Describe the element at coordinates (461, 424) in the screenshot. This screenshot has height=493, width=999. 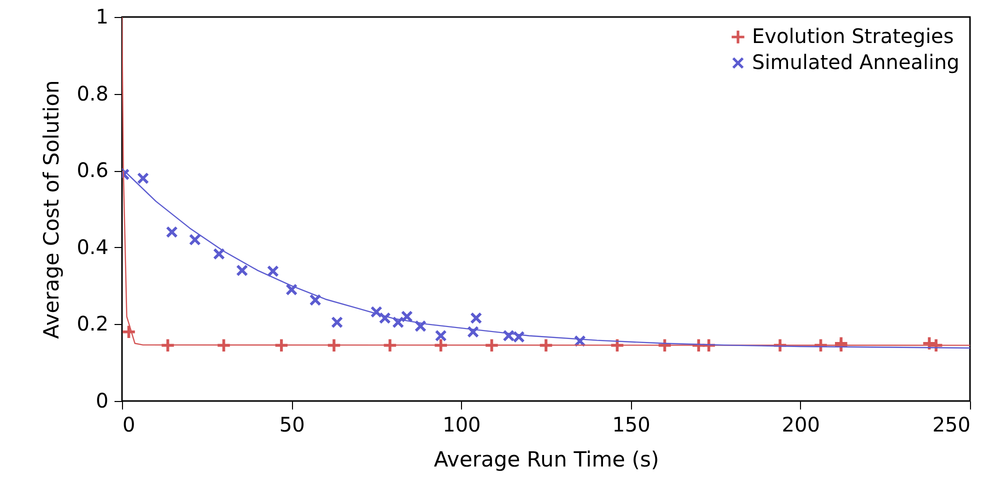
I see `x-tick-label: 100` at that location.